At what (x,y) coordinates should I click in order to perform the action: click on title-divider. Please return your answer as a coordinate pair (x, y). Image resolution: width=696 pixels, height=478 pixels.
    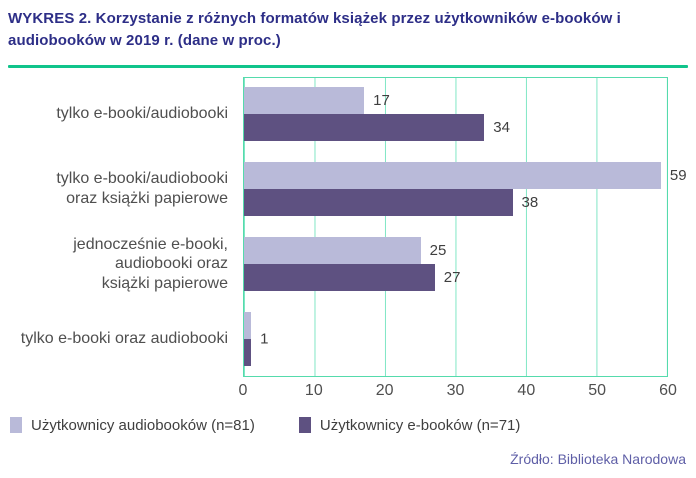
    Looking at the image, I should click on (348, 66).